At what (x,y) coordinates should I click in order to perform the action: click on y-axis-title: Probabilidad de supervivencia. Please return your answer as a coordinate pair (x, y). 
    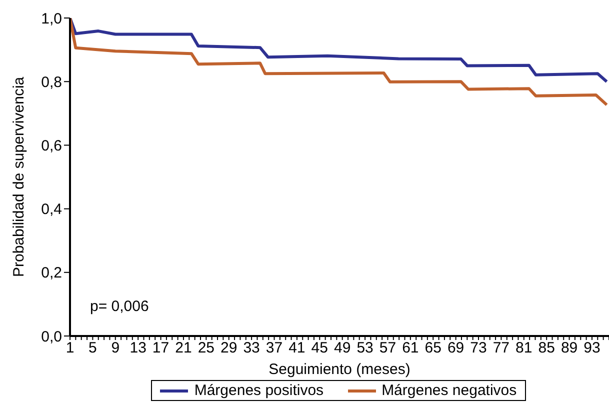
    Looking at the image, I should click on (19, 176).